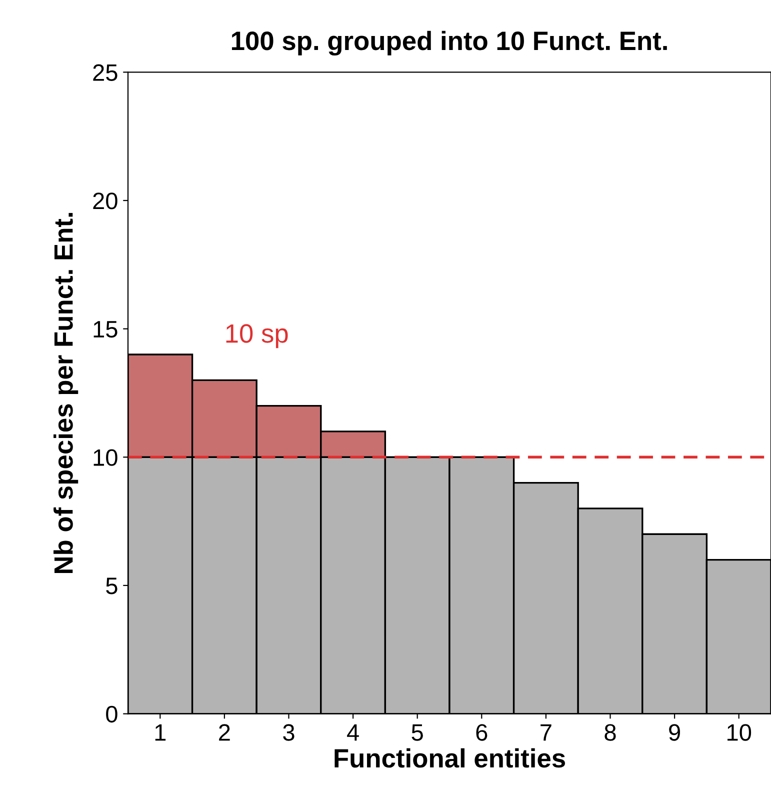 The image size is (771, 802). I want to click on x-tick-label: 4, so click(353, 732).